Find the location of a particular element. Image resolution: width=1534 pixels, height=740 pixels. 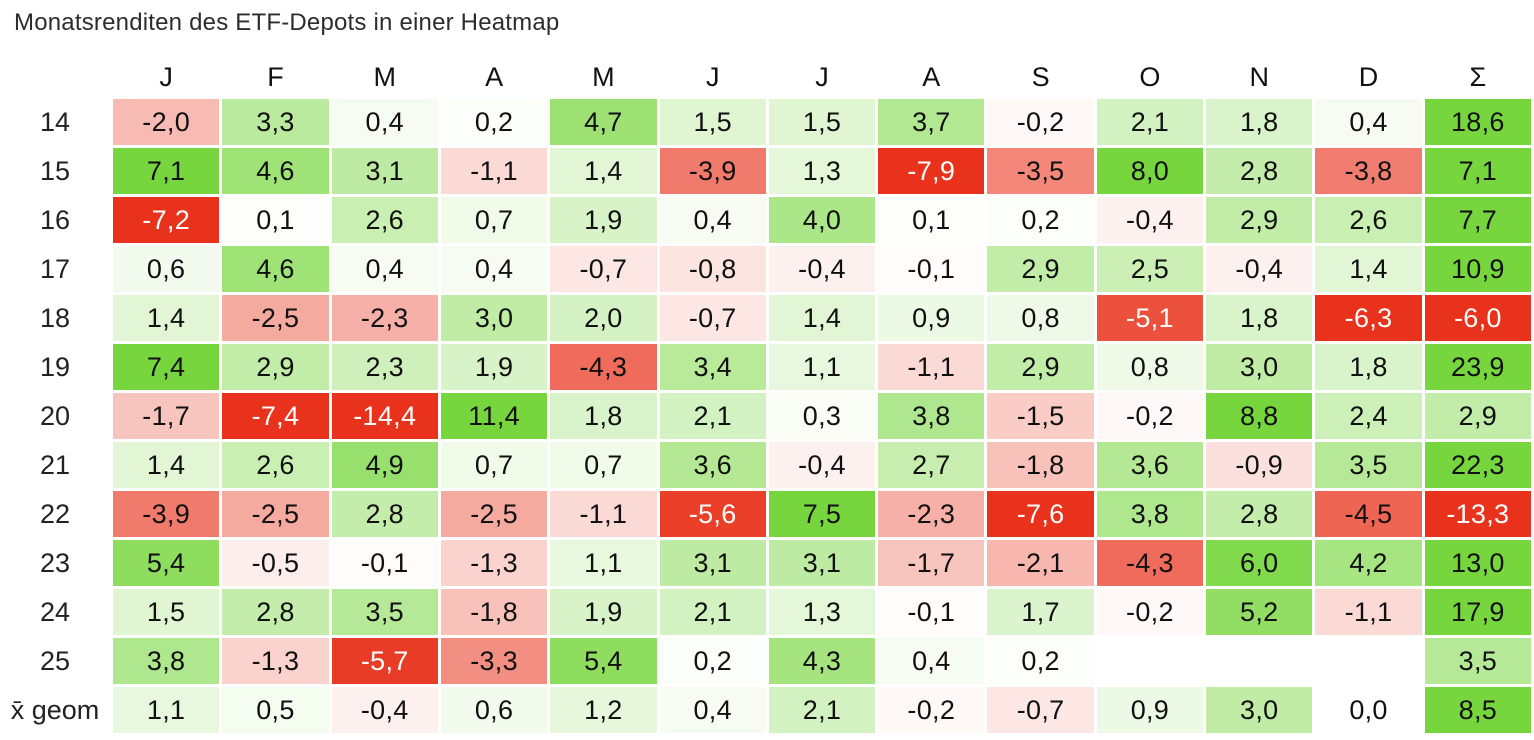

heatmap-cell: -0,8 is located at coordinates (712, 269).